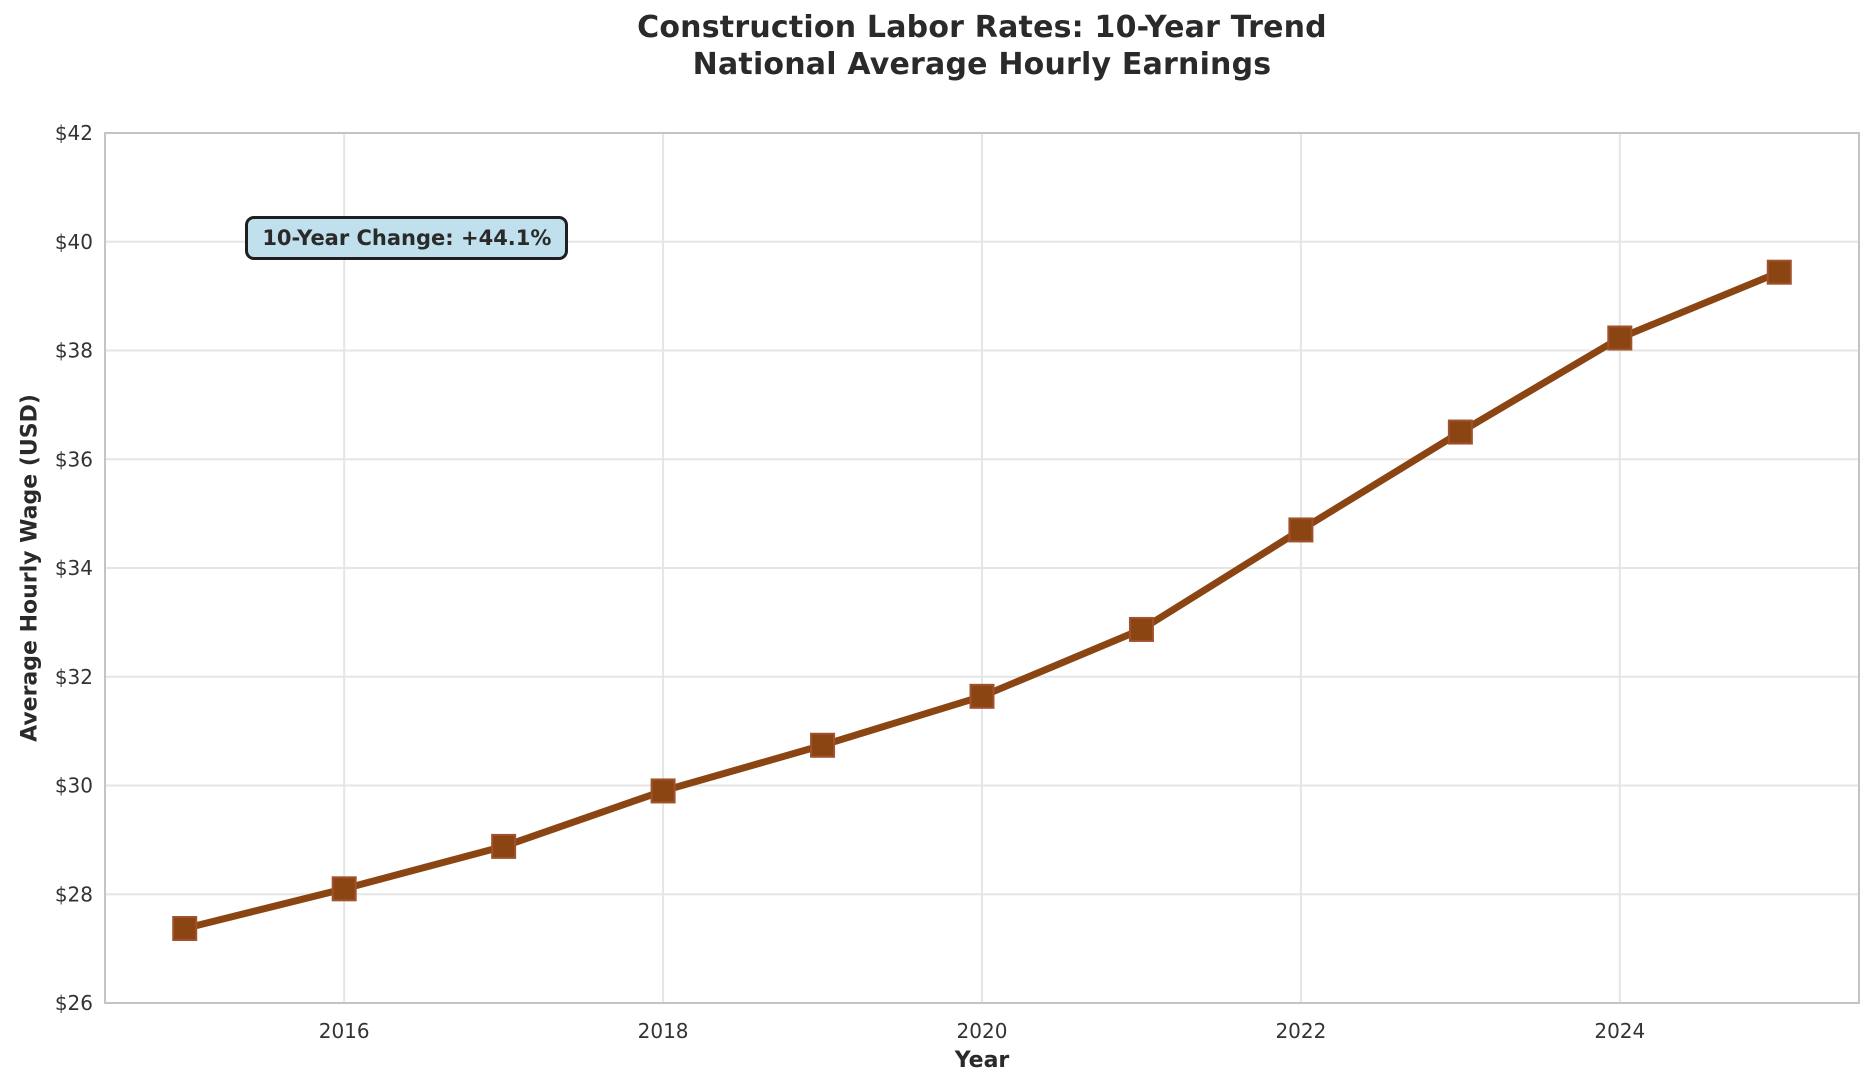 This screenshot has height=1084, width=1875. What do you see at coordinates (74, 242) in the screenshot?
I see `y-tick-label: $40` at bounding box center [74, 242].